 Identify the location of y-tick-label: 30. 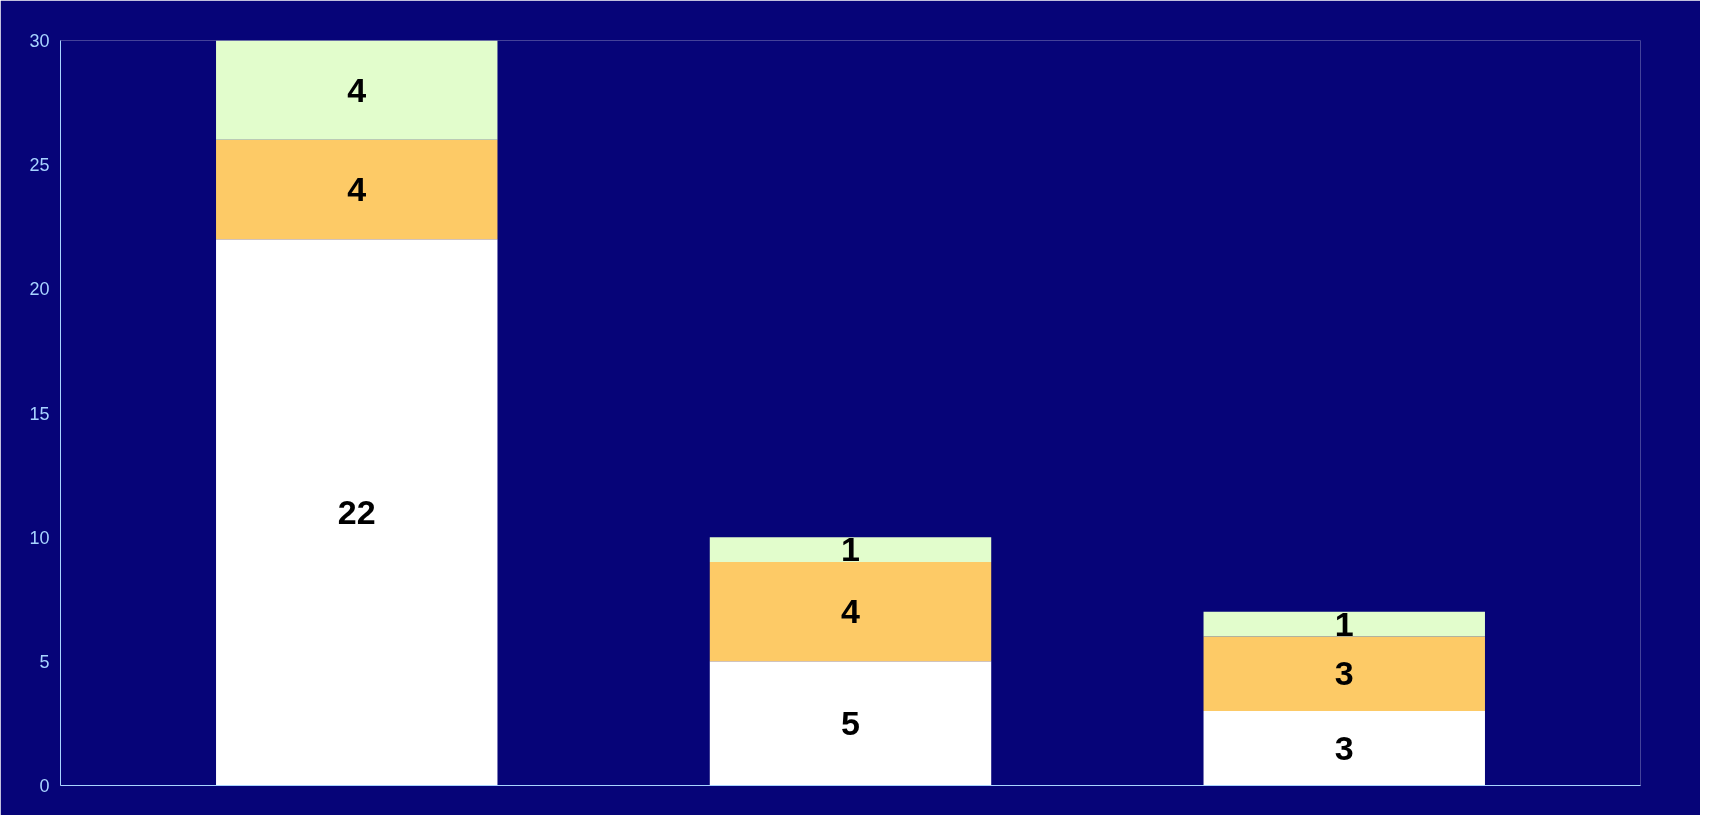
(39, 41).